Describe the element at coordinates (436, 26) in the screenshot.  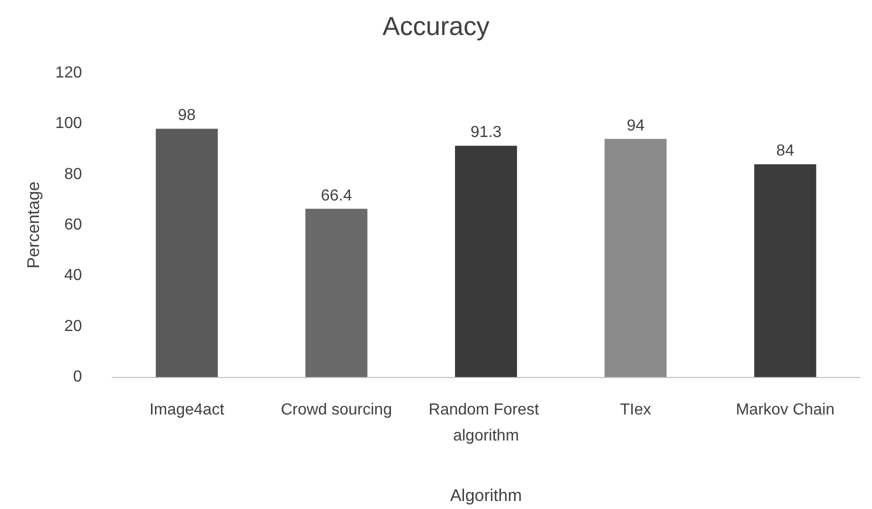
I see `chart-title: Accuracy` at that location.